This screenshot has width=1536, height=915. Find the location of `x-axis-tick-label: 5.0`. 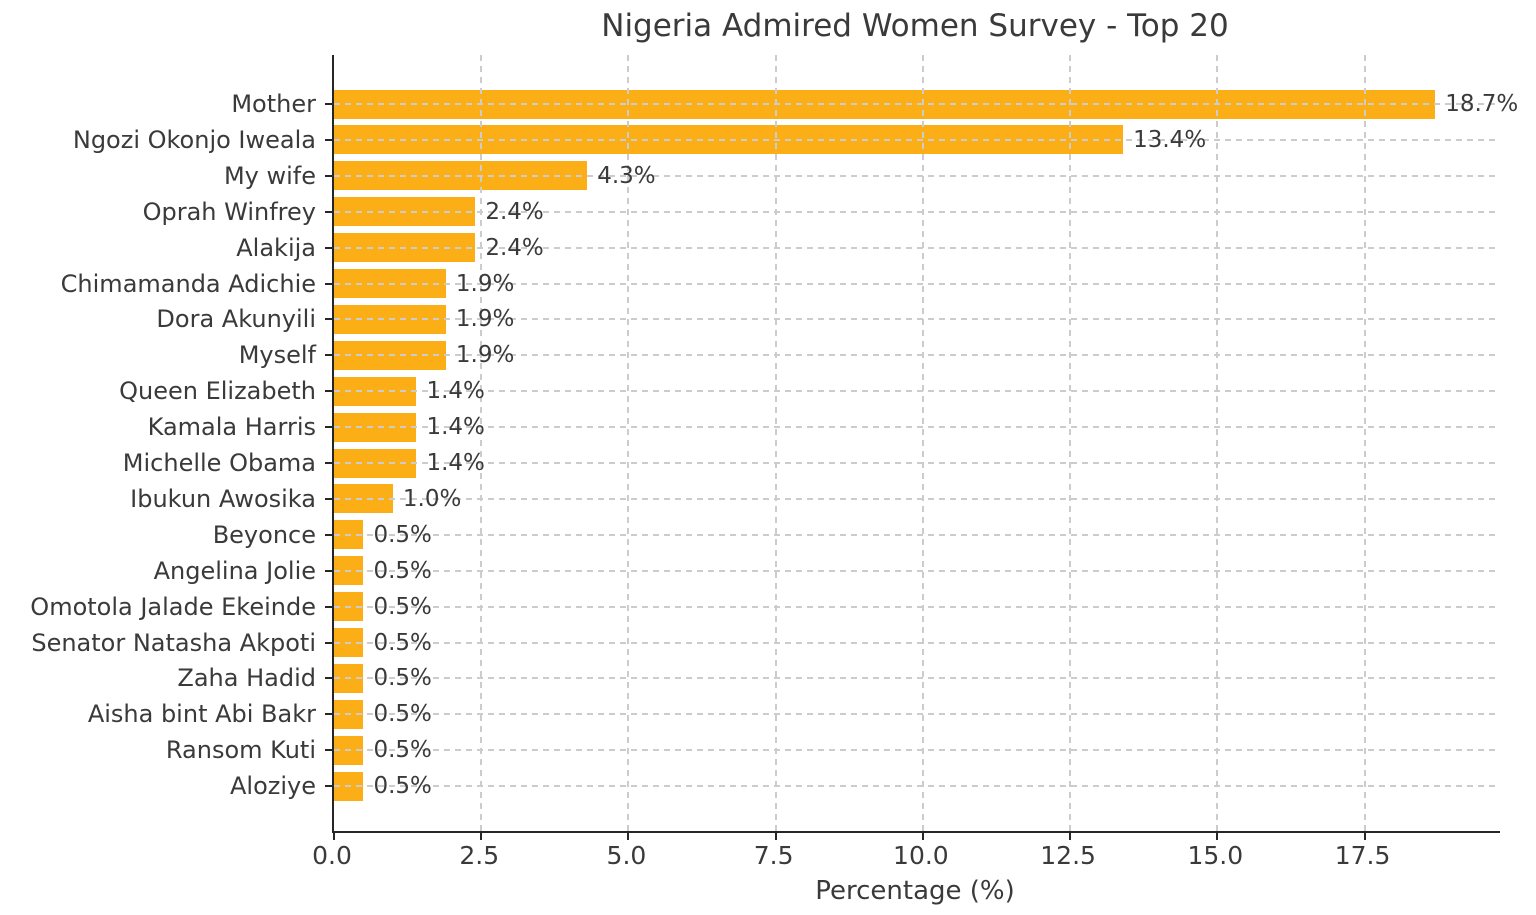

x-axis-tick-label: 5.0 is located at coordinates (626, 855).